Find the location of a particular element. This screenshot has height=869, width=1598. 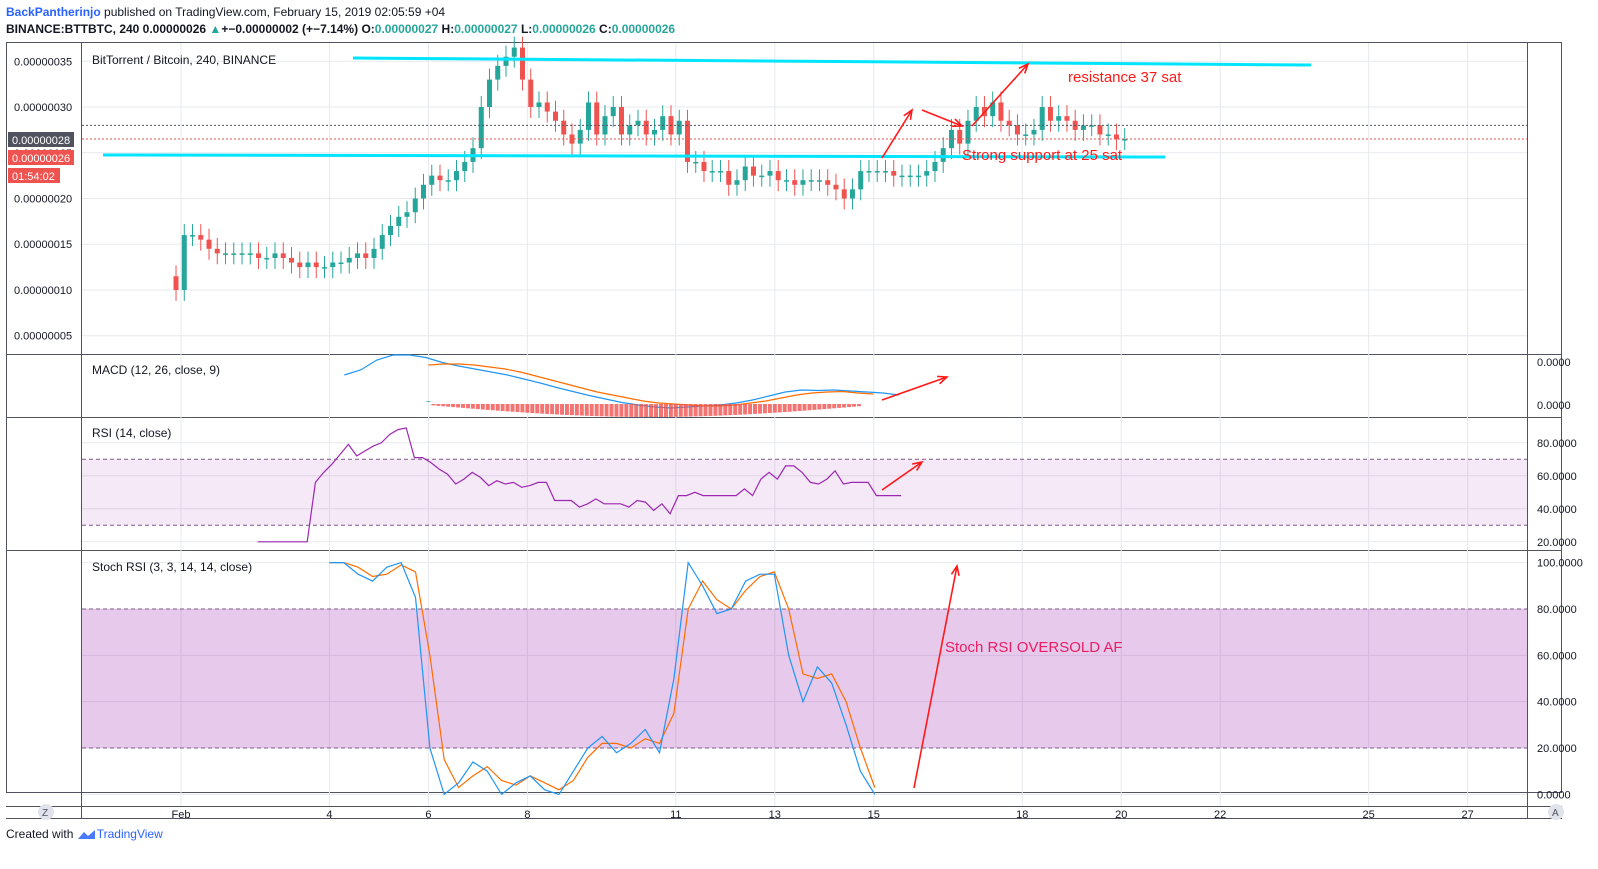

price-arrow-target-head is located at coordinates (1024, 68).